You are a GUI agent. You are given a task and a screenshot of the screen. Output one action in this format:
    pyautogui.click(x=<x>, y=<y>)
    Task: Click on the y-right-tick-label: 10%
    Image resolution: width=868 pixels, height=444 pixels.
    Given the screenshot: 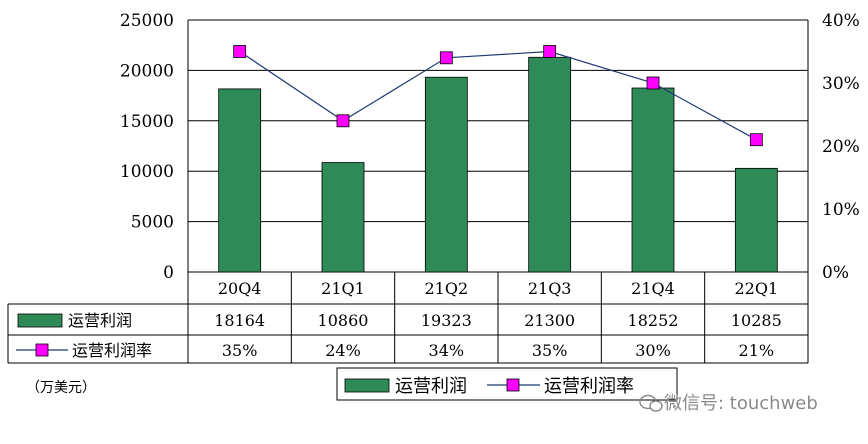 What is the action you would take?
    pyautogui.click(x=841, y=210)
    